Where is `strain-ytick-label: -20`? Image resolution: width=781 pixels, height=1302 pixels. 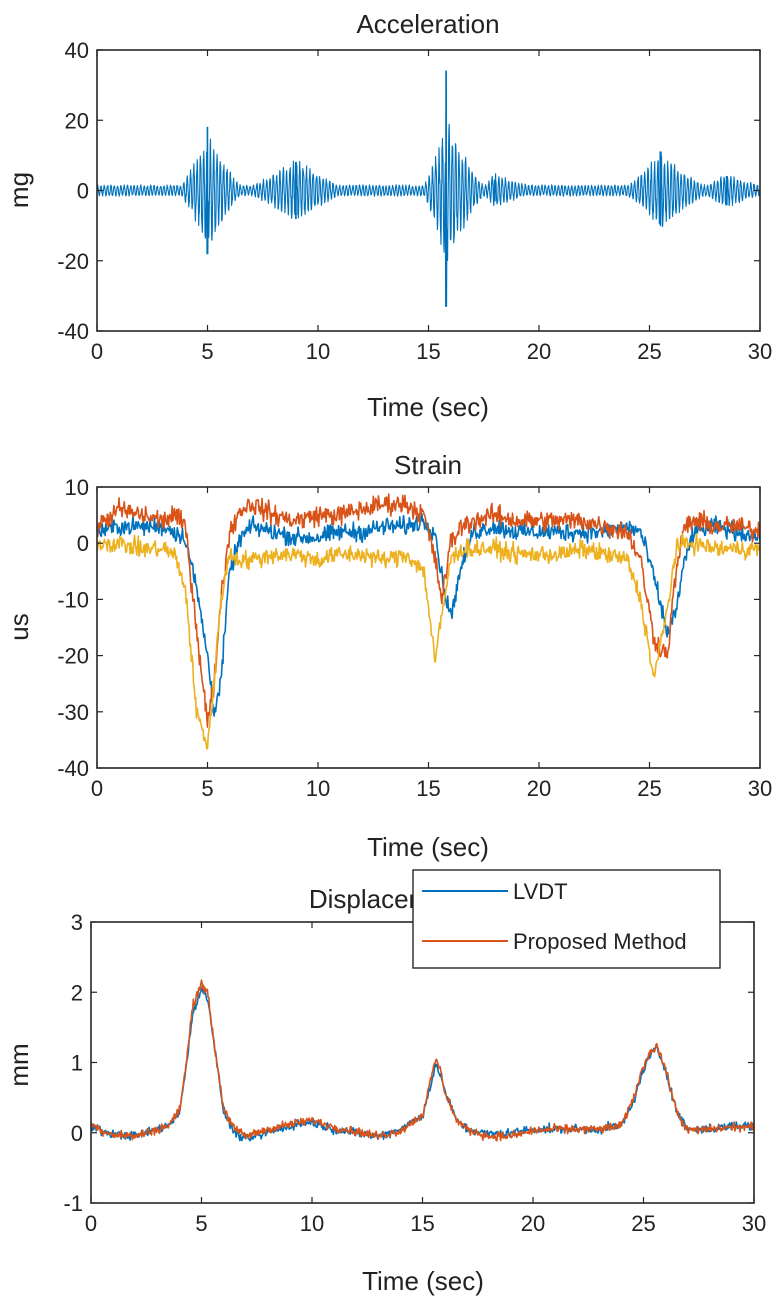 strain-ytick-label: -20 is located at coordinates (73, 656).